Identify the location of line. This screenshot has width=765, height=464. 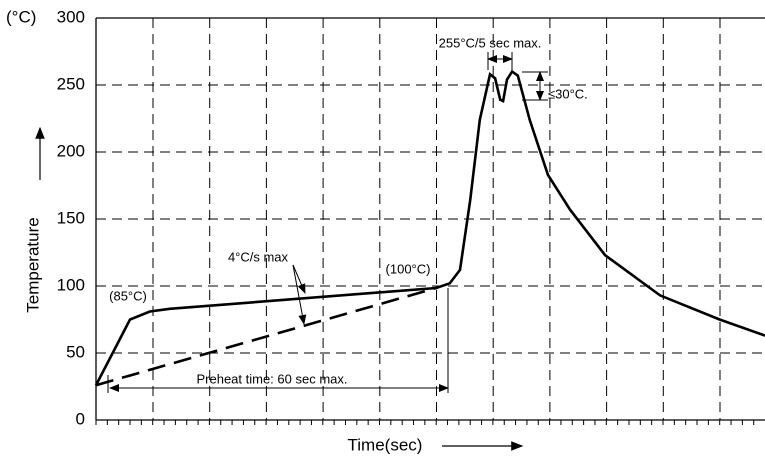
(266, 336).